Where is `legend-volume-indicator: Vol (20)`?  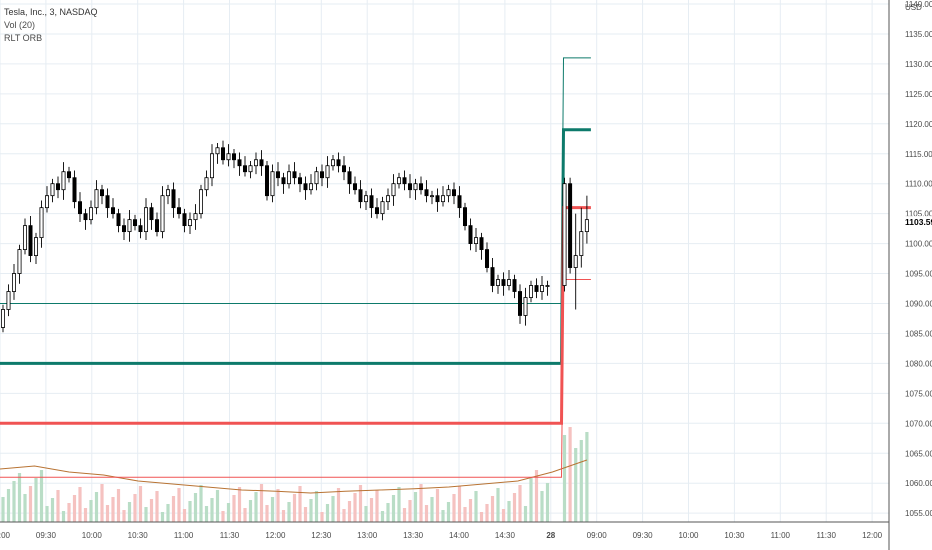 legend-volume-indicator: Vol (20) is located at coordinates (20, 25).